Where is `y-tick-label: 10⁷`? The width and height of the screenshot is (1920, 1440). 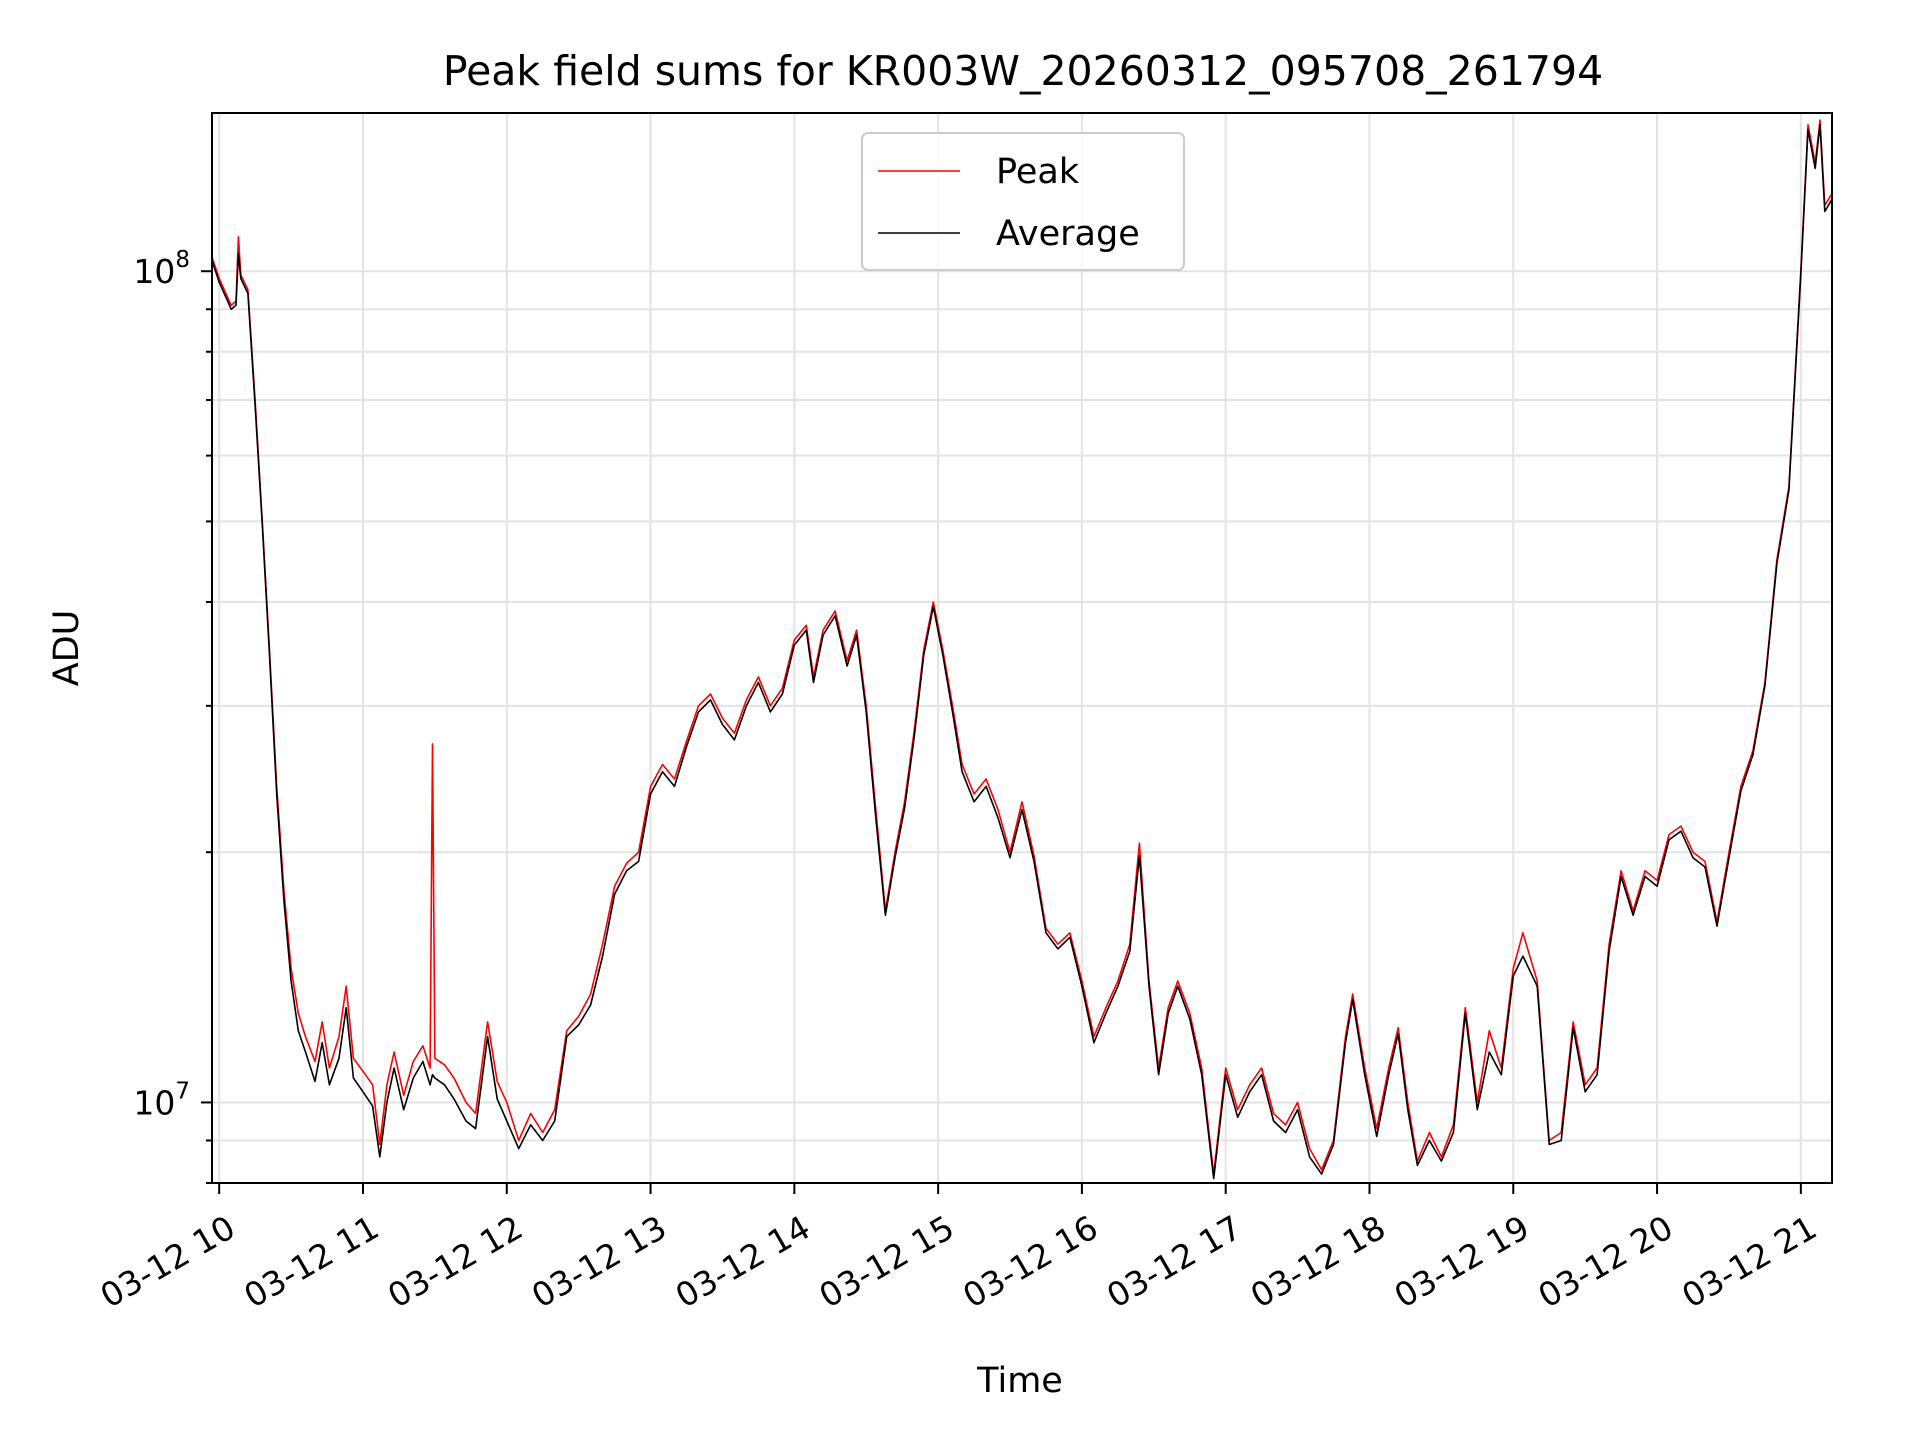
y-tick-label: 10⁷ is located at coordinates (161, 1100).